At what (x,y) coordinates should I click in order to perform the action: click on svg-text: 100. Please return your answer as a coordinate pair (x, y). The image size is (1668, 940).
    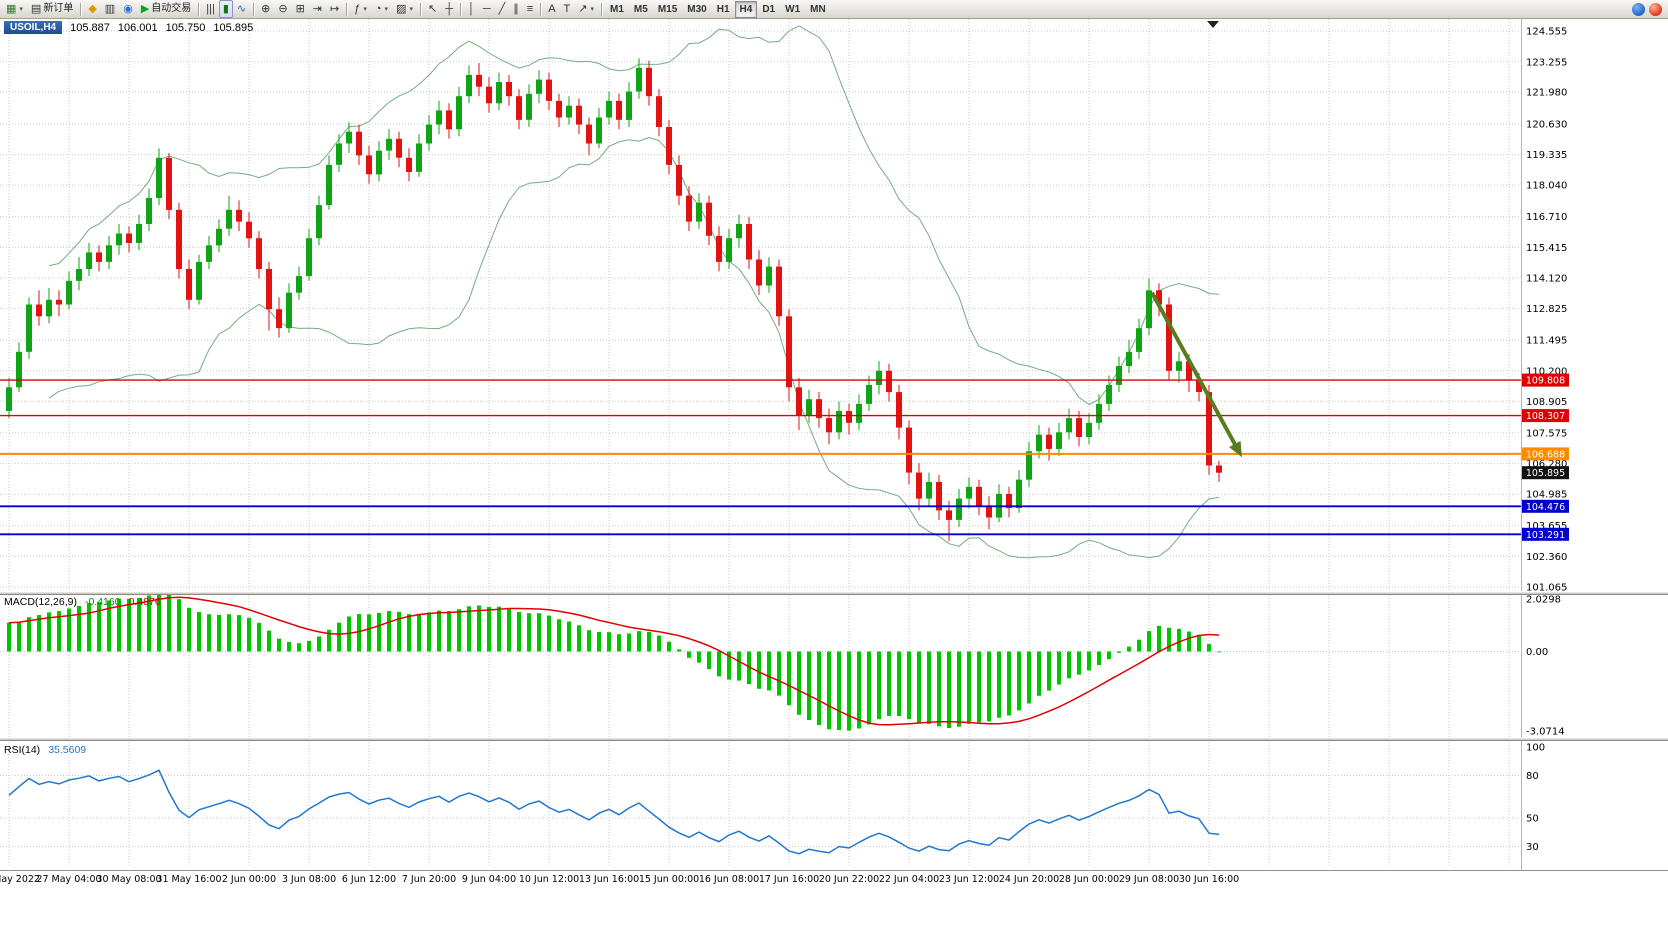
    Looking at the image, I should click on (1535, 748).